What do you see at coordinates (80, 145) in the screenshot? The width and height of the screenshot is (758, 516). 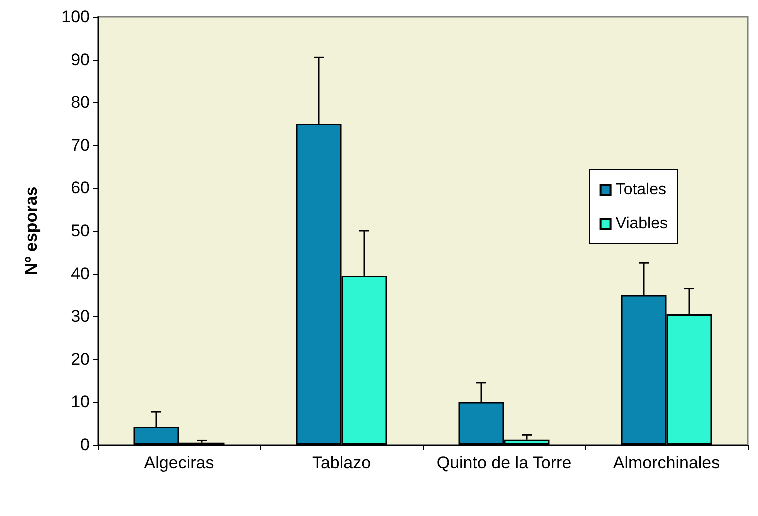 I see `y-tick-label: 70` at bounding box center [80, 145].